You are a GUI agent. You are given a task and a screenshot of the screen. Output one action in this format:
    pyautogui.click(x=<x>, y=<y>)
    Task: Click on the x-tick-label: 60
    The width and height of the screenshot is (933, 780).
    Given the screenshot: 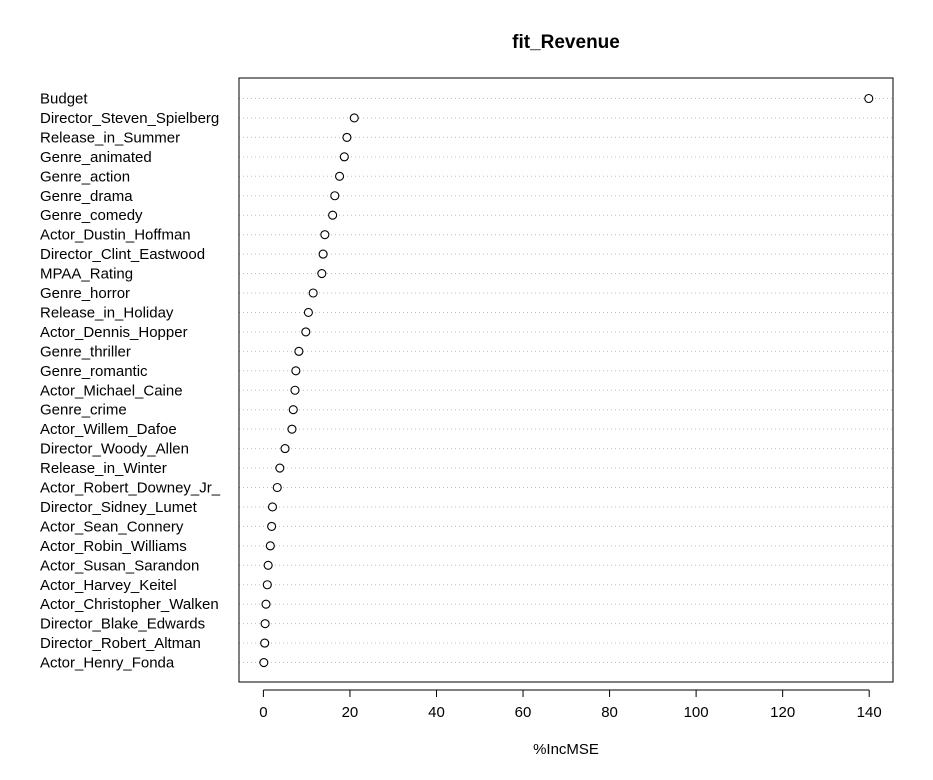 What is the action you would take?
    pyautogui.click(x=523, y=712)
    